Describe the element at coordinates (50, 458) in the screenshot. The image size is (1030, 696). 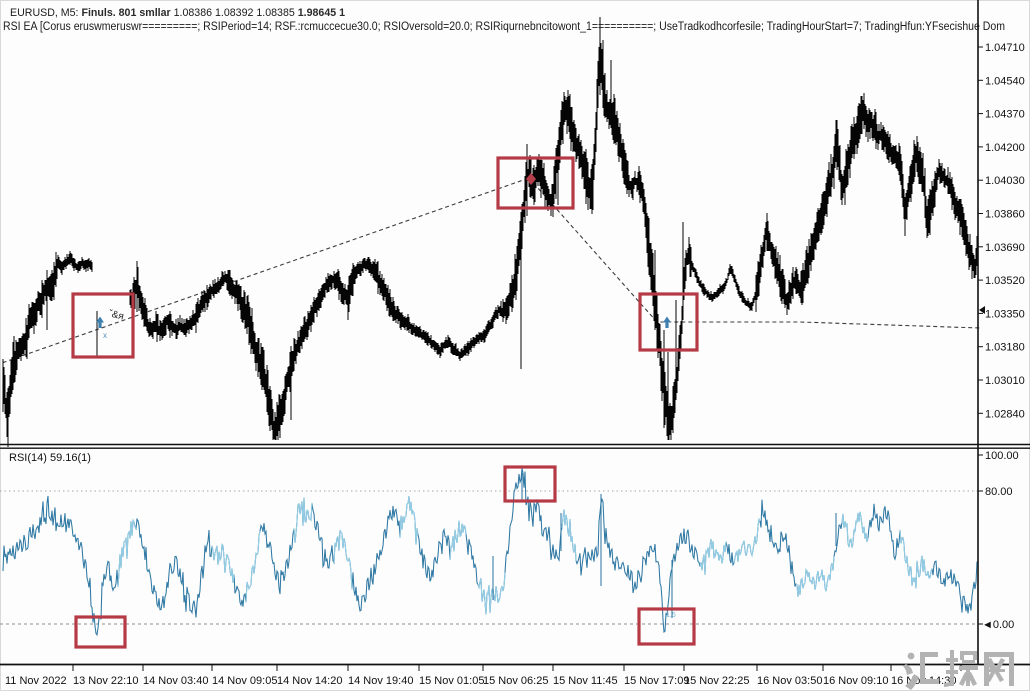
I see `svg-text: RSI(14) 59.16(1)` at that location.